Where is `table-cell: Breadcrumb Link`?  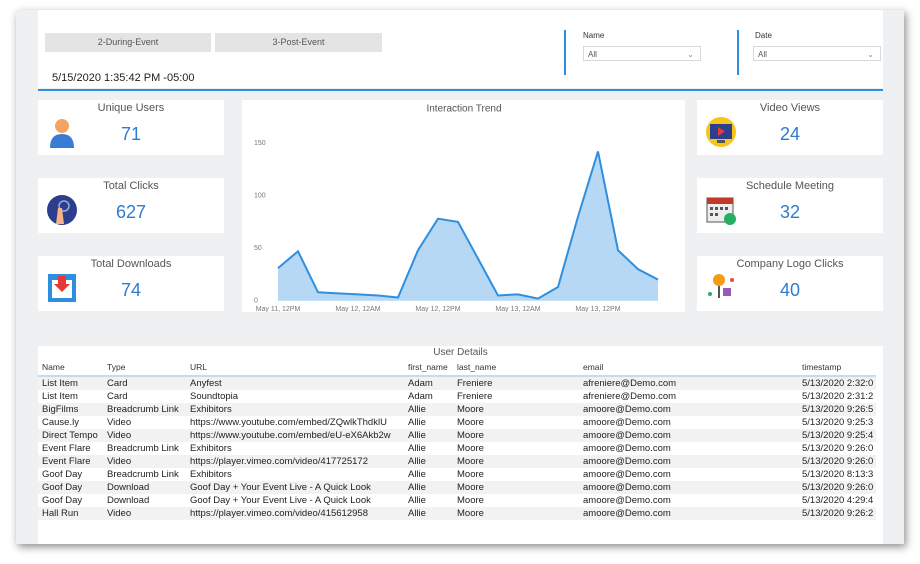 table-cell: Breadcrumb Link is located at coordinates (143, 474).